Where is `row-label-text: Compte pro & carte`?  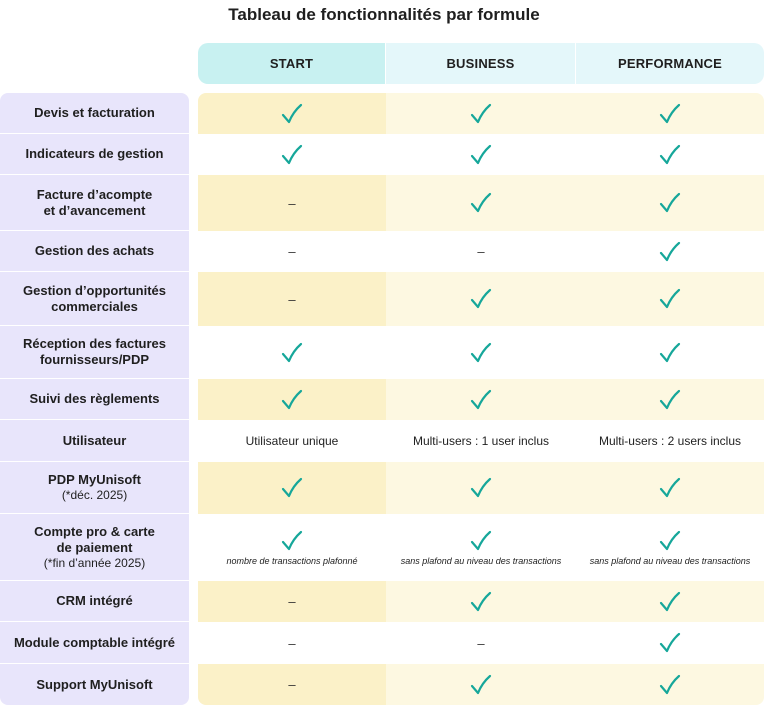
row-label-text: Compte pro & carte is located at coordinates (94, 531).